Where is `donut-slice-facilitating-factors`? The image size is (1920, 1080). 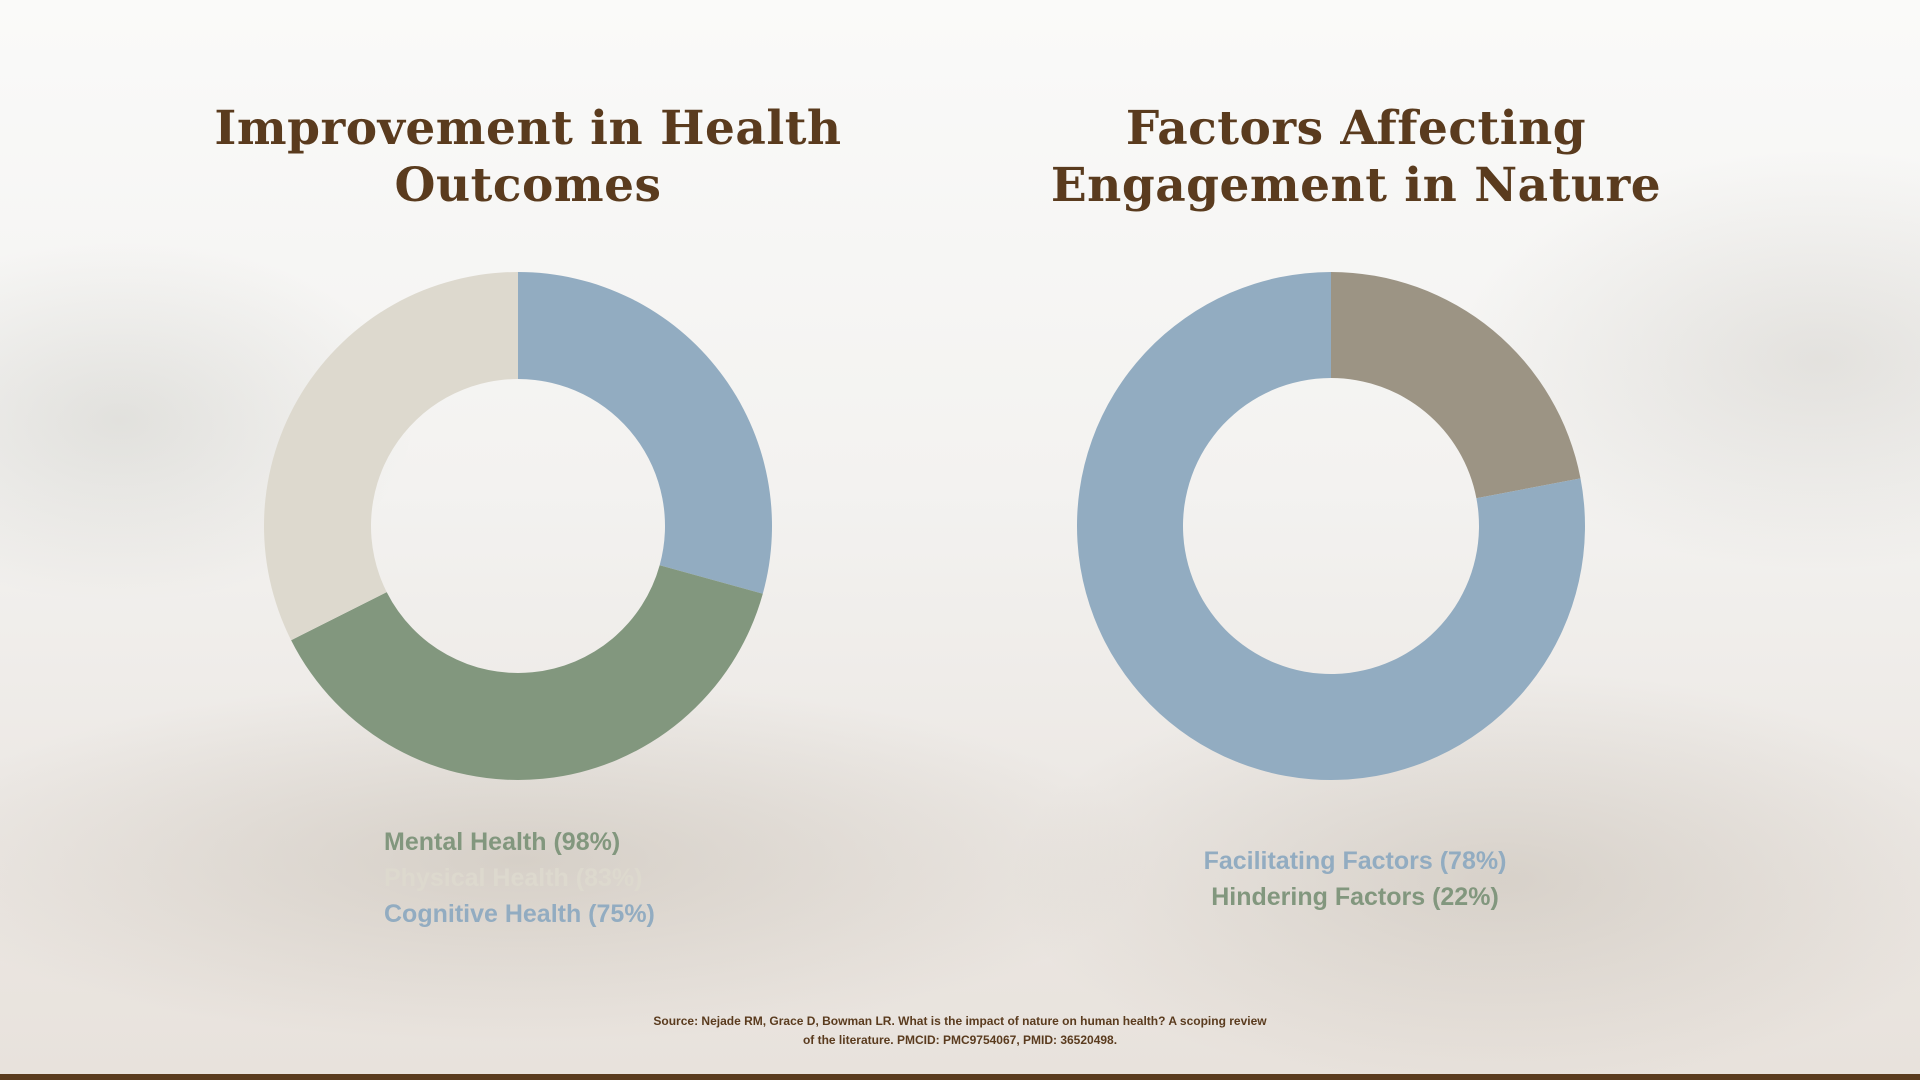
donut-slice-facilitating-factors is located at coordinates (1331, 526).